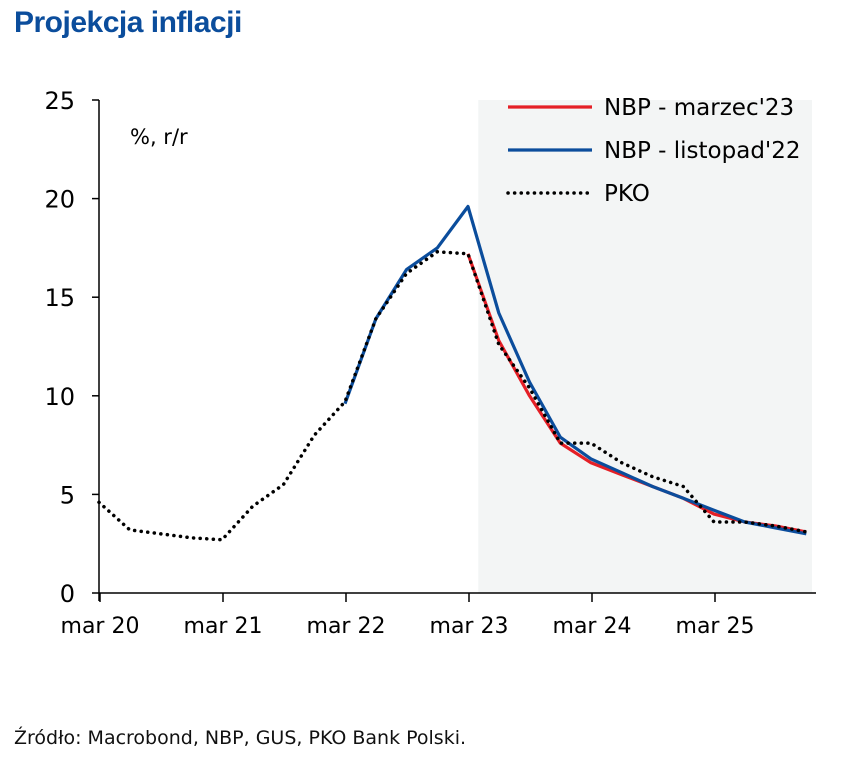 Image resolution: width=866 pixels, height=766 pixels. Describe the element at coordinates (223, 626) in the screenshot. I see `x-tick-label: mar 21` at that location.